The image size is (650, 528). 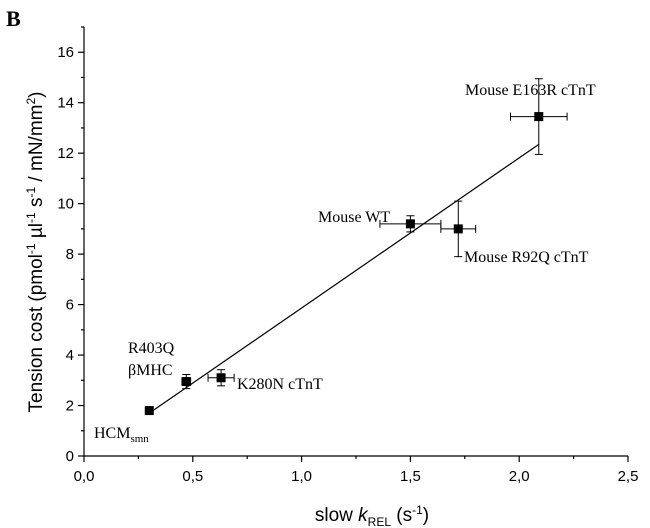 I want to click on label-bmhc: βMHC, so click(x=150, y=370).